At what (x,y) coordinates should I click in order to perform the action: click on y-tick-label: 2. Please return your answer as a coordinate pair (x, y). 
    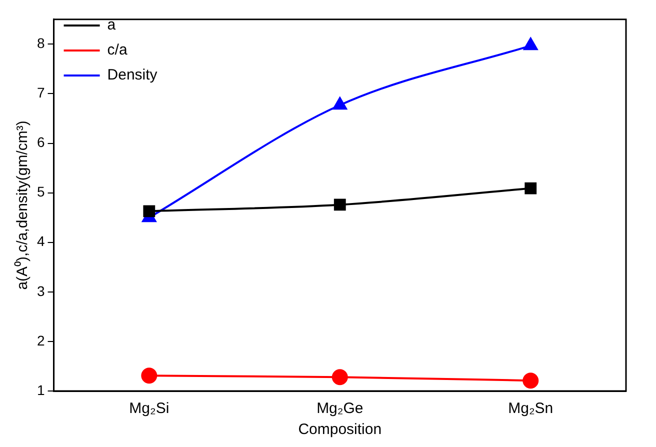
    Looking at the image, I should click on (40, 340).